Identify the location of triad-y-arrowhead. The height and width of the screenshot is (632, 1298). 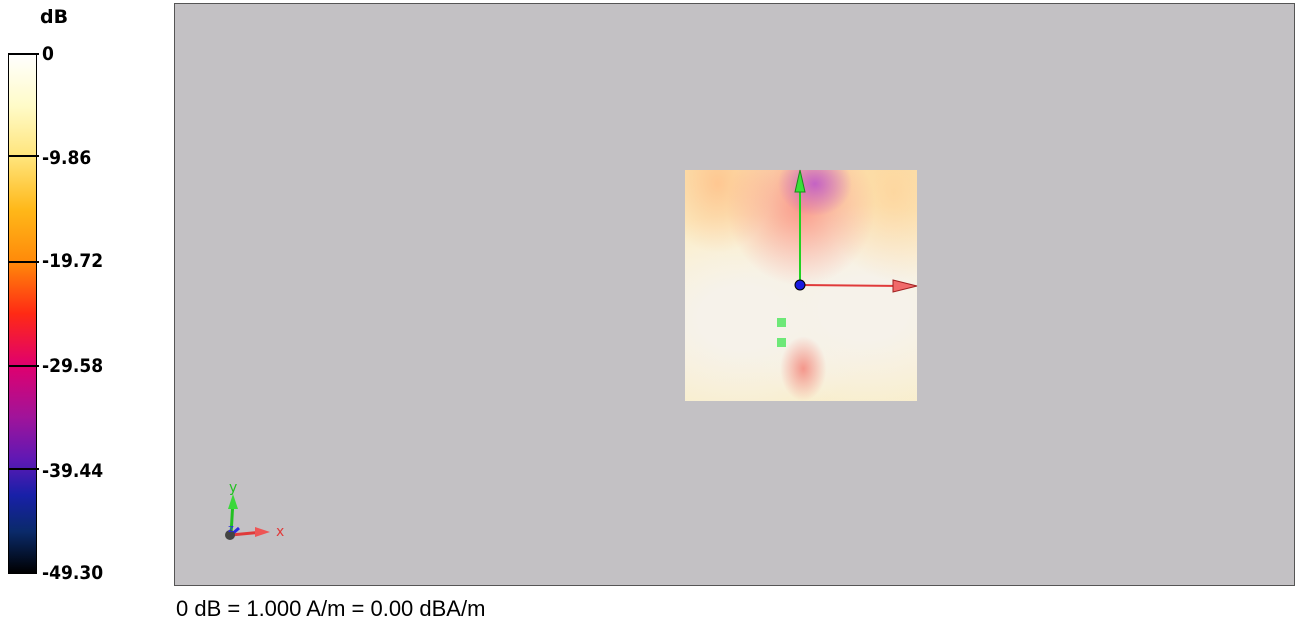
(233, 501).